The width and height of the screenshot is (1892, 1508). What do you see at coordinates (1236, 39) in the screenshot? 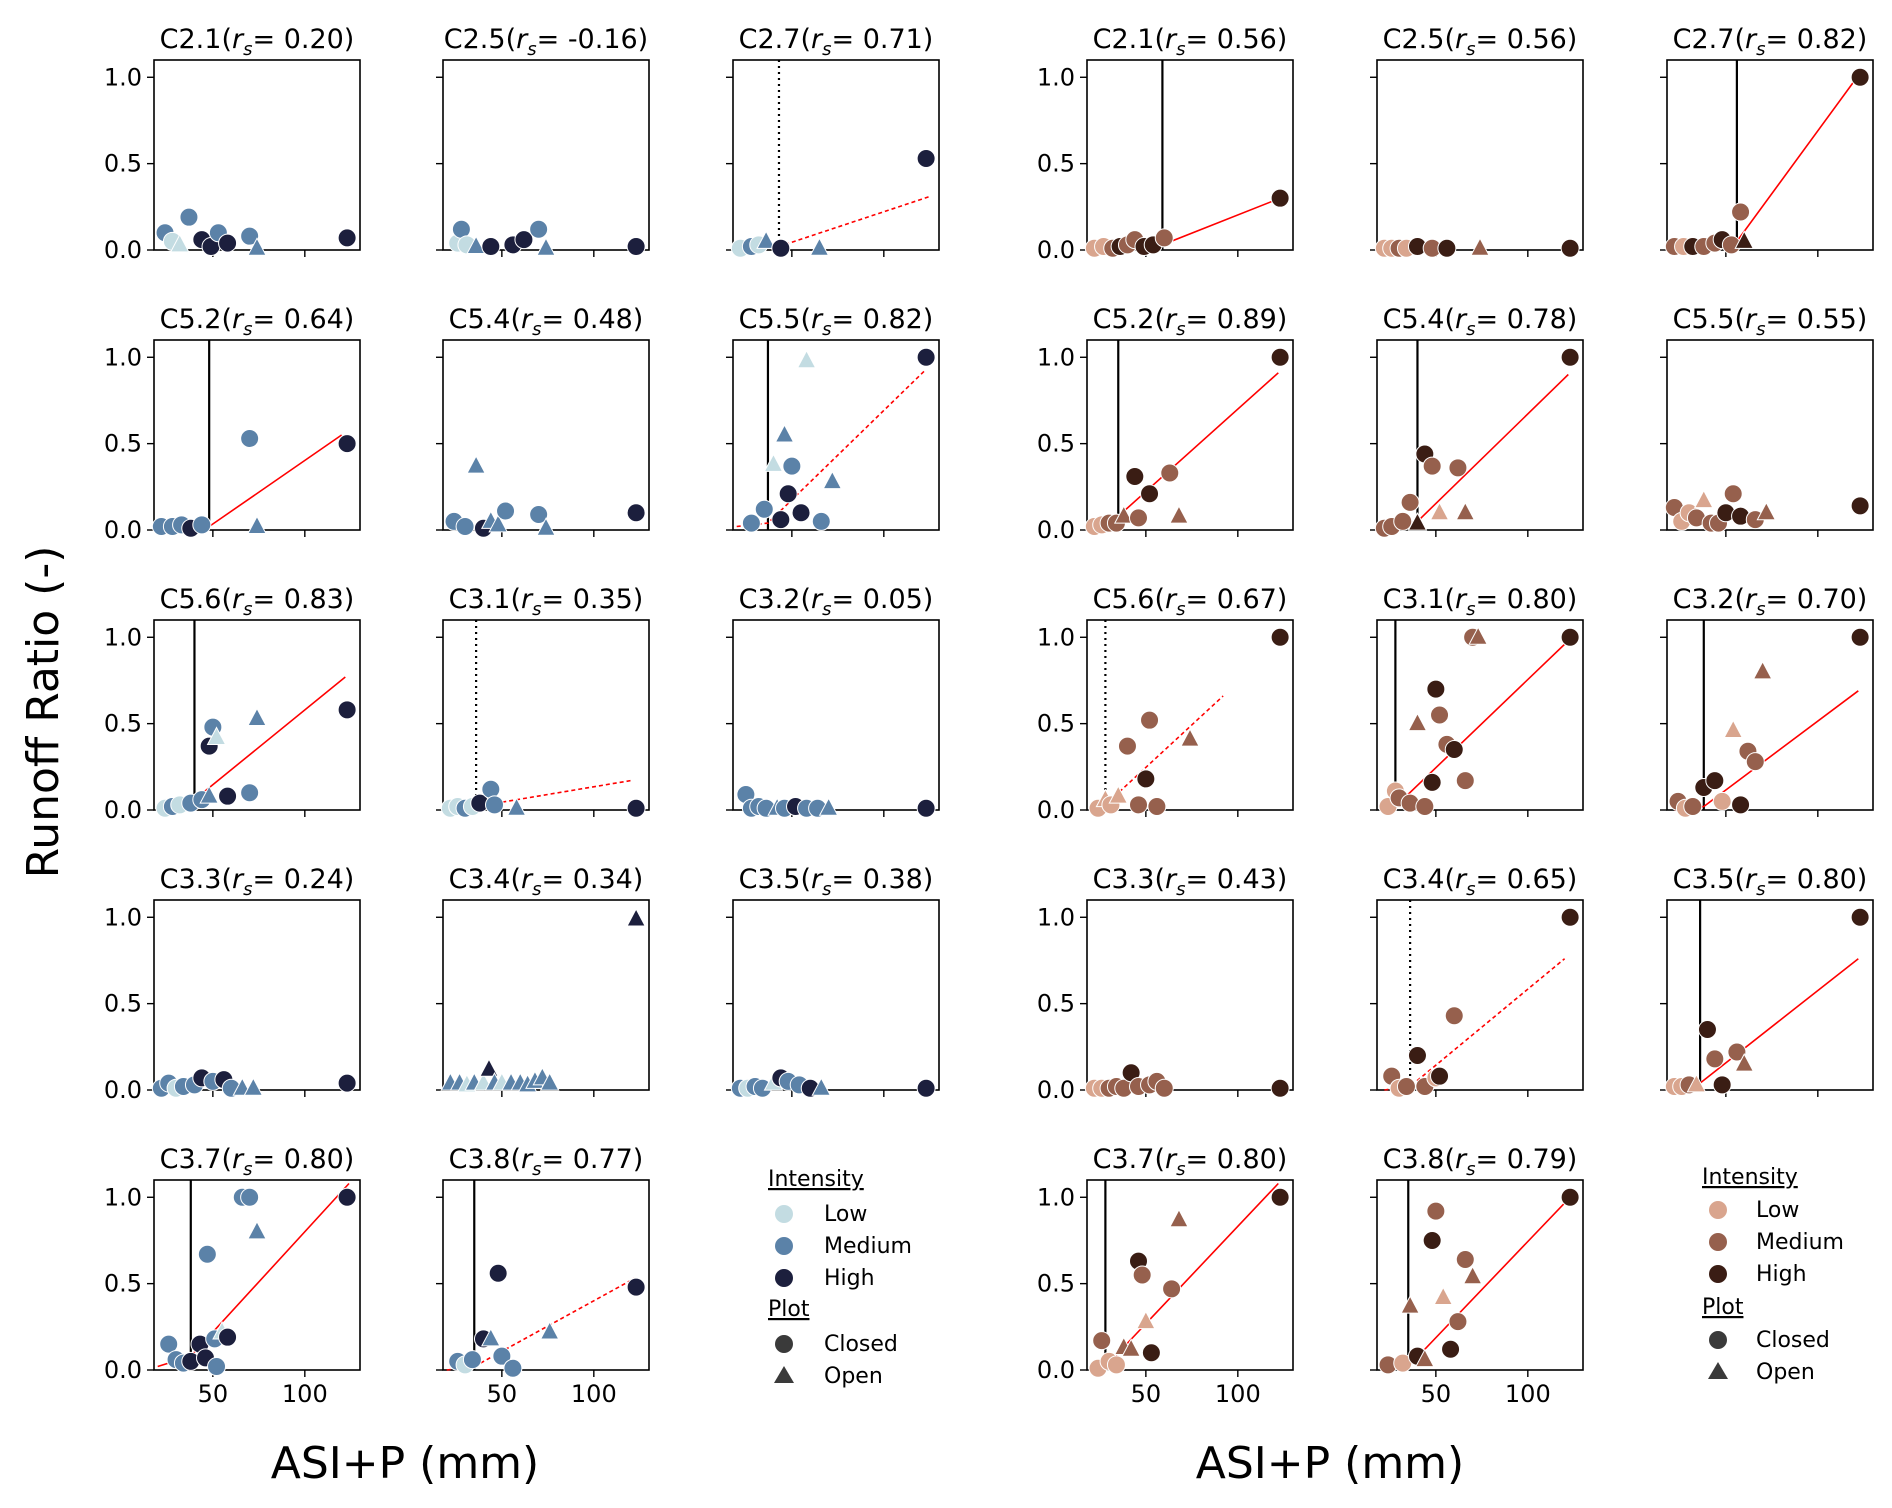
I see `panel-title-value: = 0.56)` at bounding box center [1236, 39].